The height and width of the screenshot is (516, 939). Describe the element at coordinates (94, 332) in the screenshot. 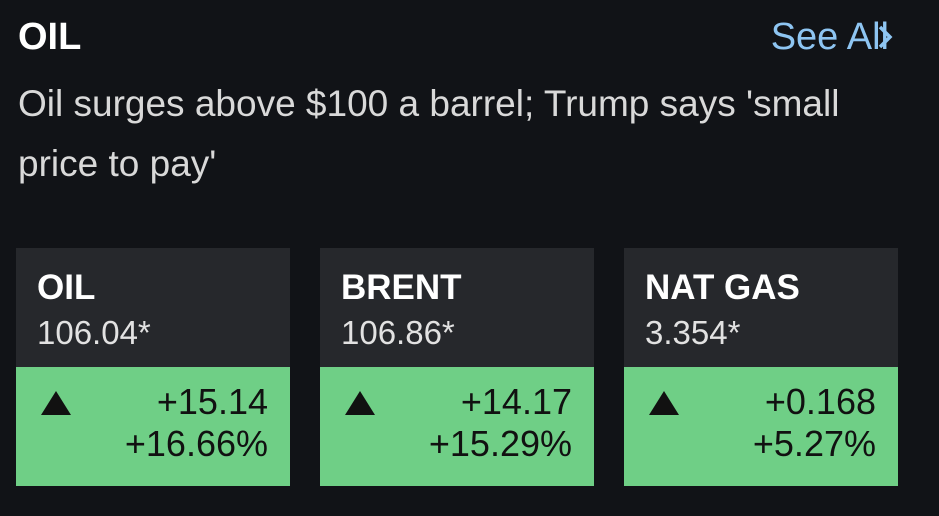

I see `price: 106.04*` at that location.